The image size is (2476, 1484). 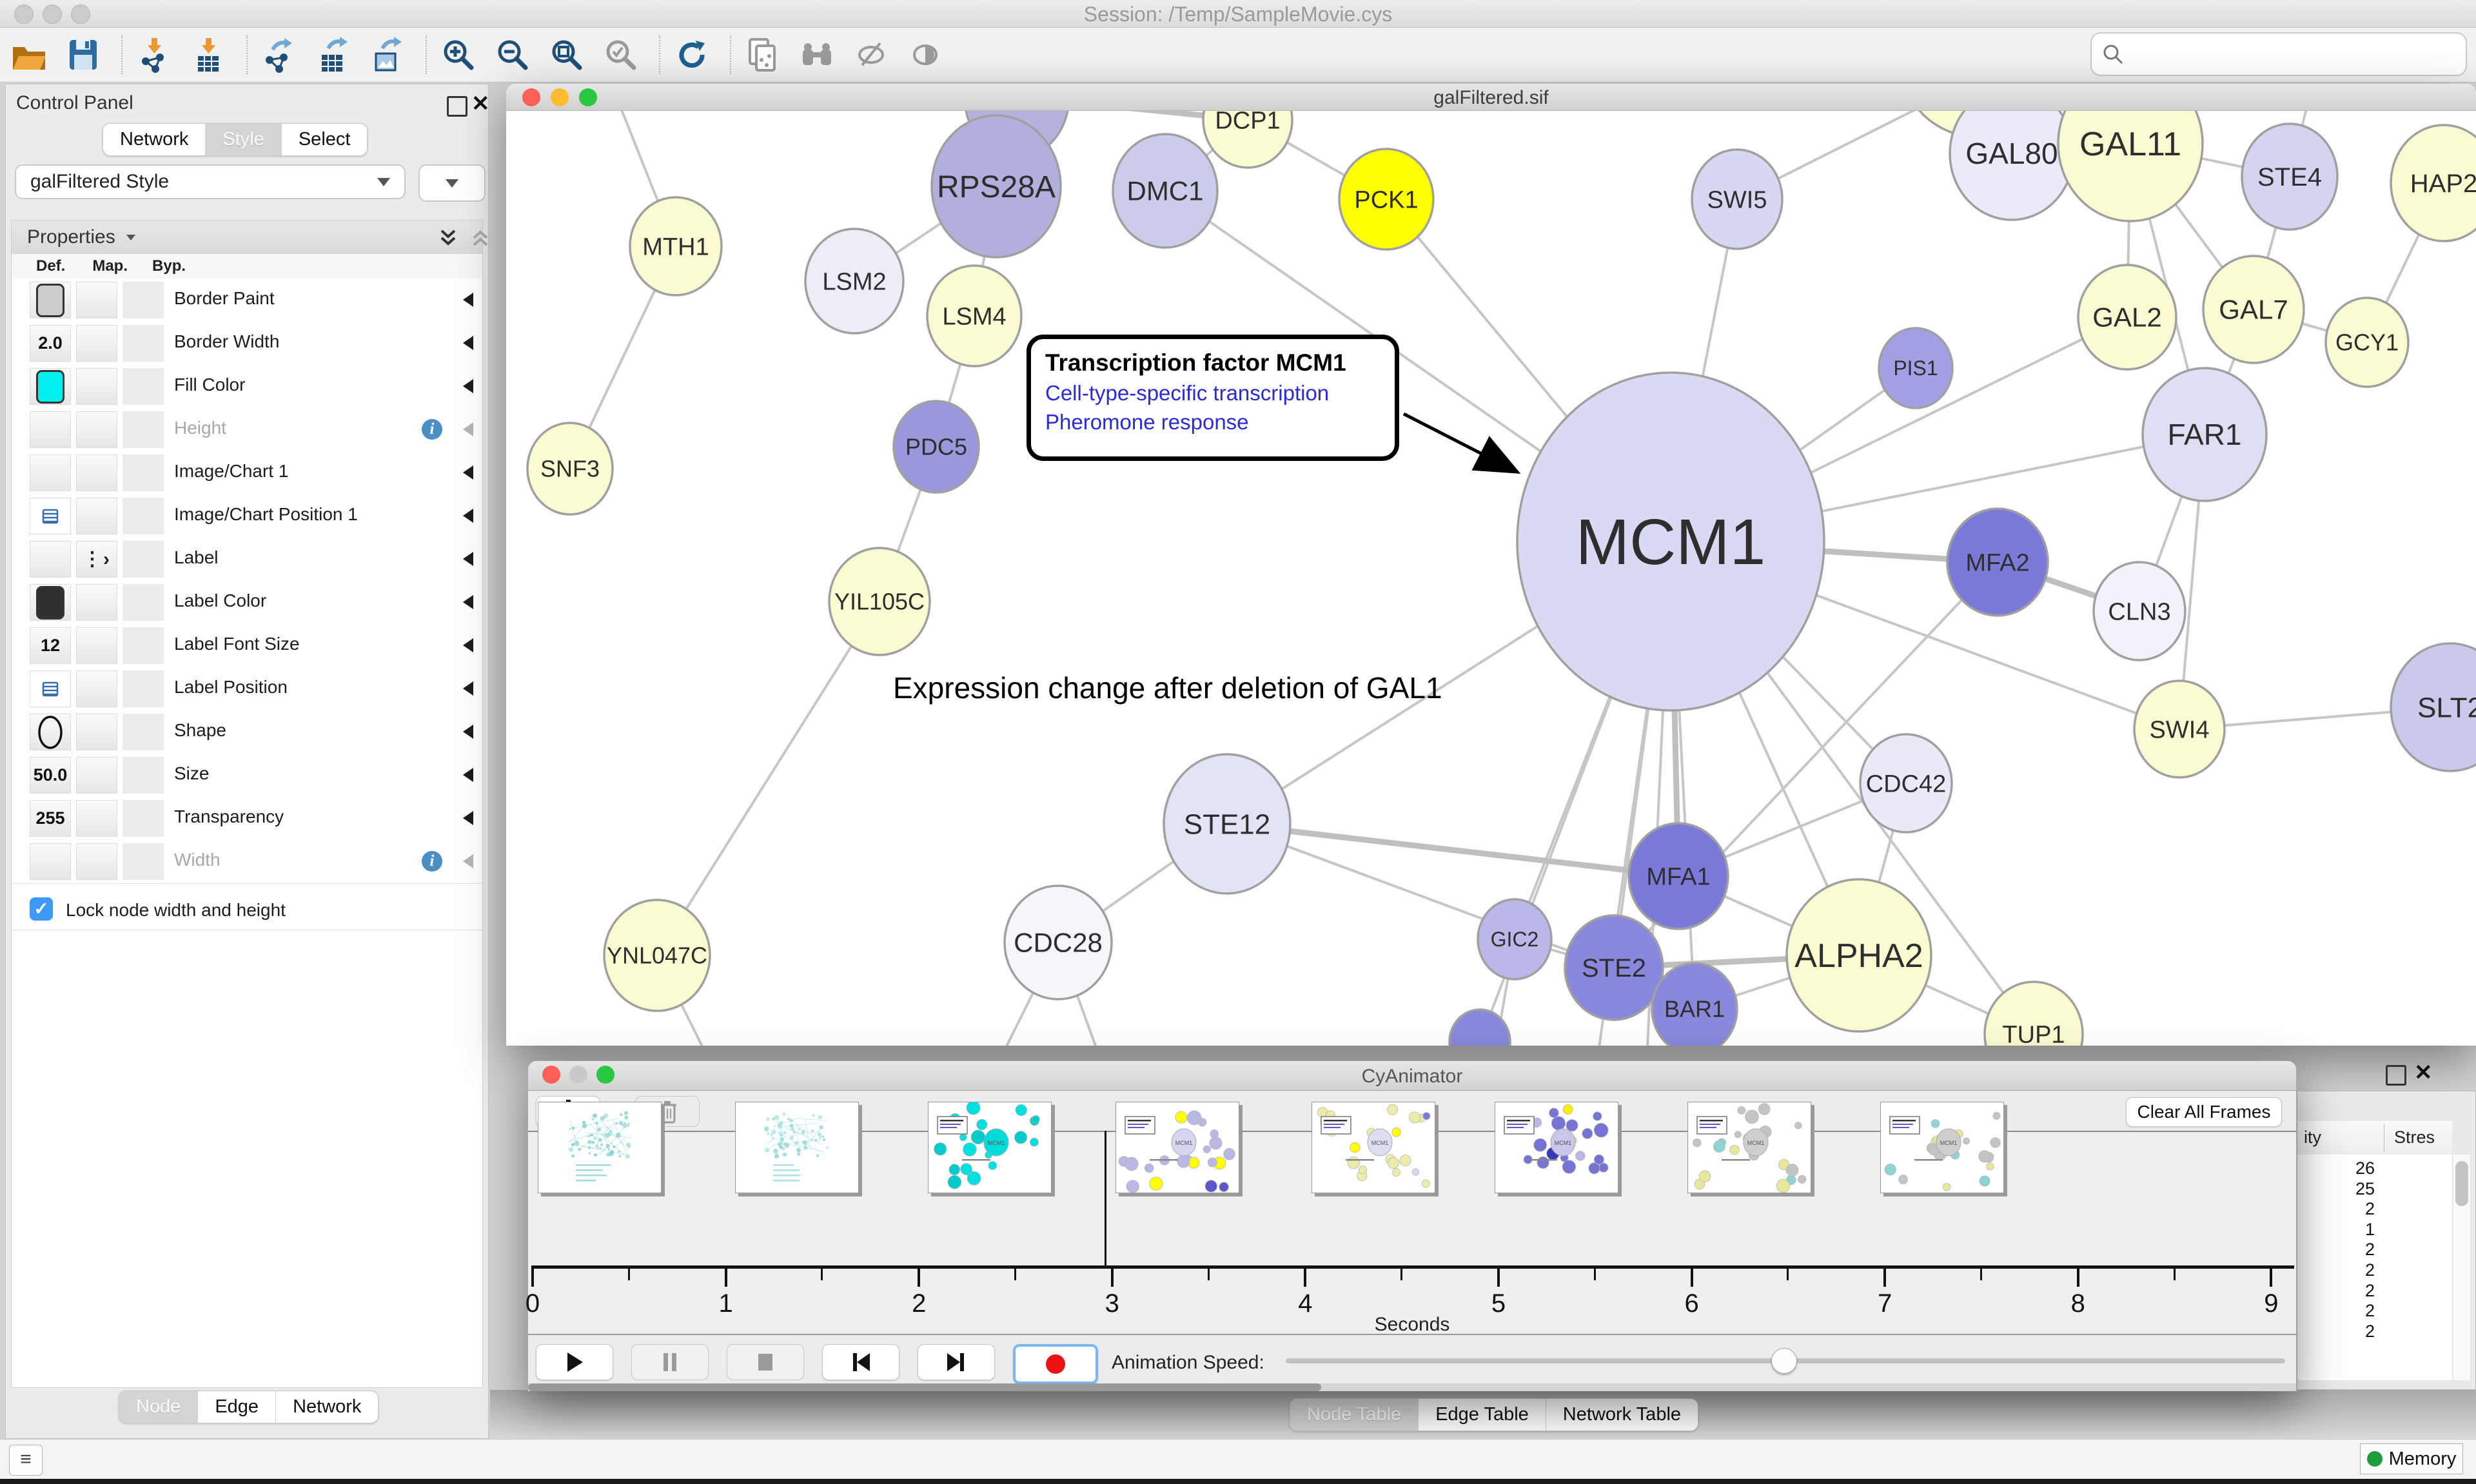 What do you see at coordinates (243, 139) in the screenshot?
I see `tab-style: Style` at bounding box center [243, 139].